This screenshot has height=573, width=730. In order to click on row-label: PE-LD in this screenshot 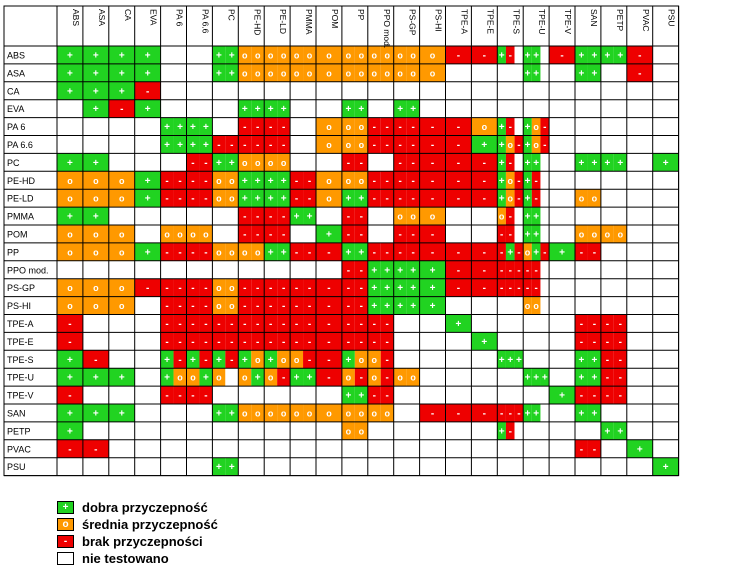, I will do `click(20, 199)`.